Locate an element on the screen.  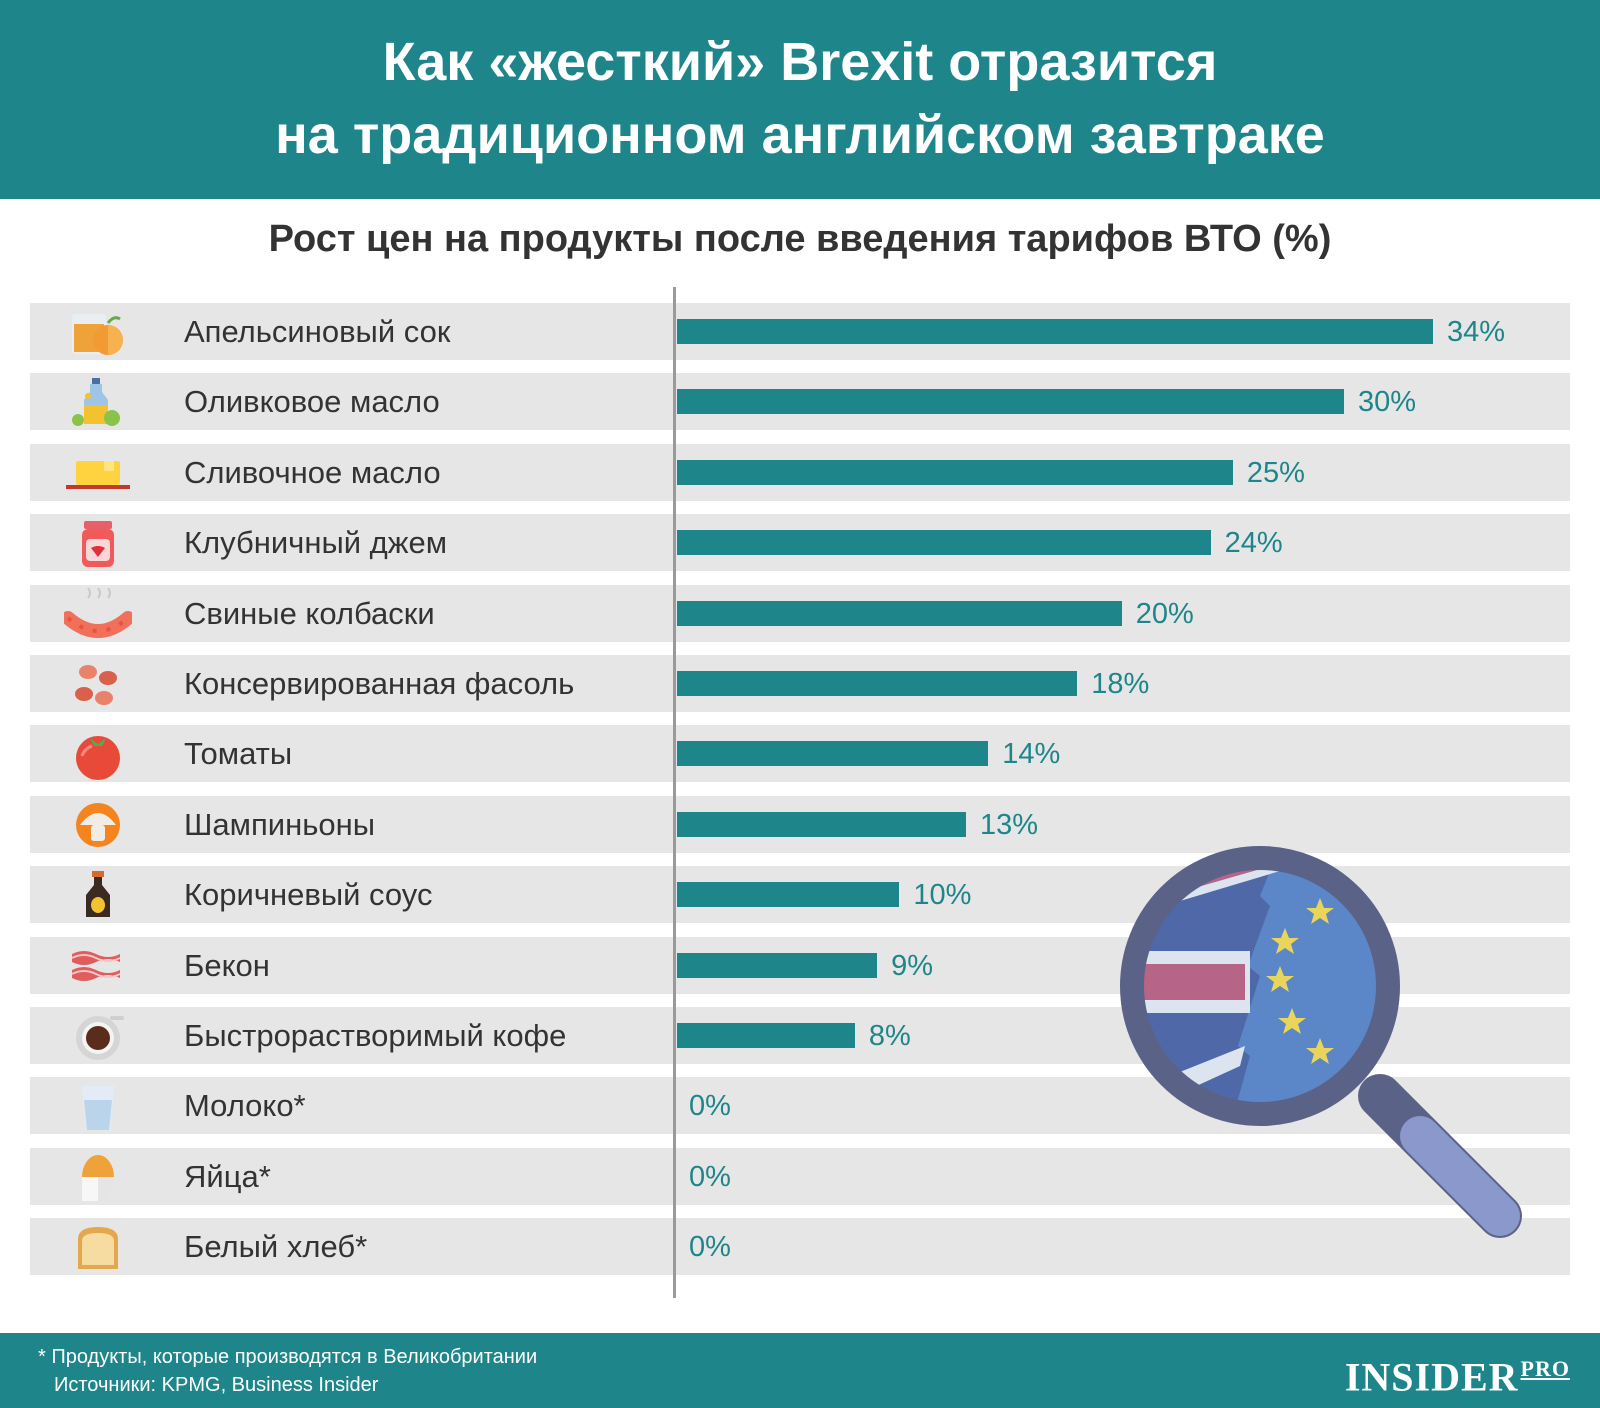
value-label: 24% is located at coordinates (1253, 543).